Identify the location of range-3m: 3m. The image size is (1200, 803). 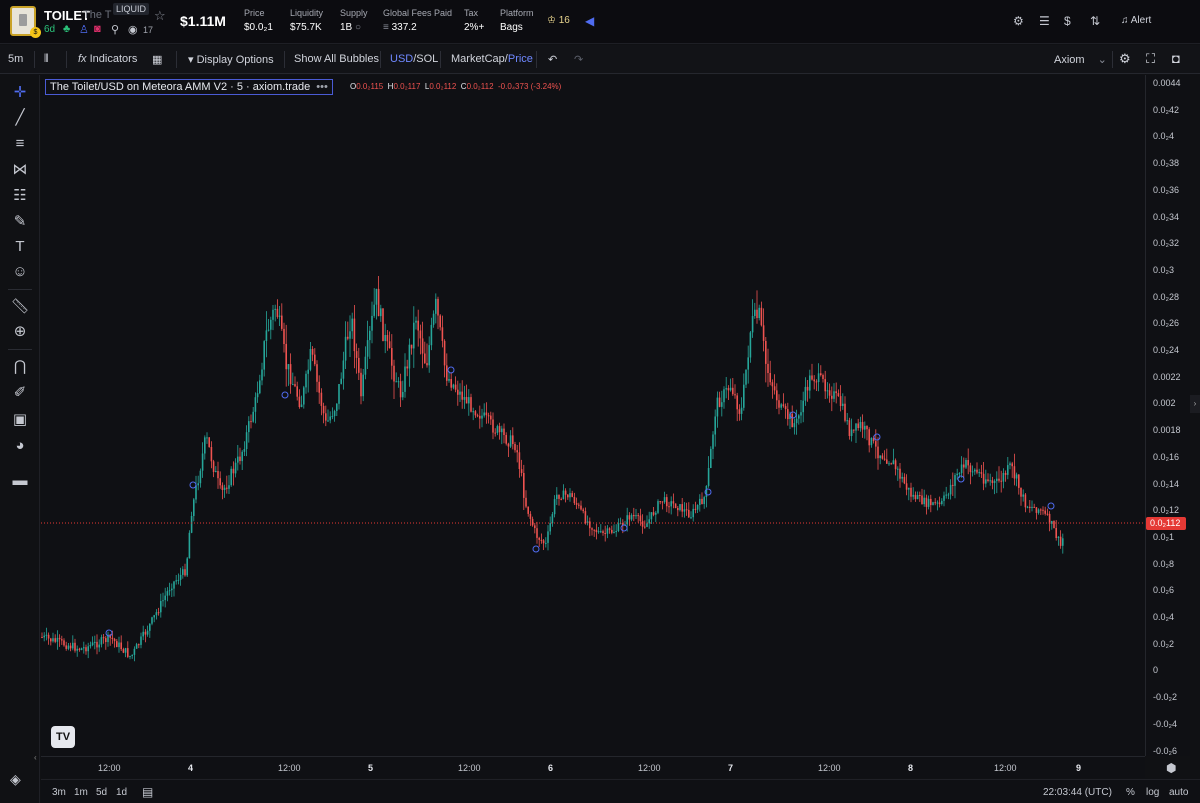
(59, 792).